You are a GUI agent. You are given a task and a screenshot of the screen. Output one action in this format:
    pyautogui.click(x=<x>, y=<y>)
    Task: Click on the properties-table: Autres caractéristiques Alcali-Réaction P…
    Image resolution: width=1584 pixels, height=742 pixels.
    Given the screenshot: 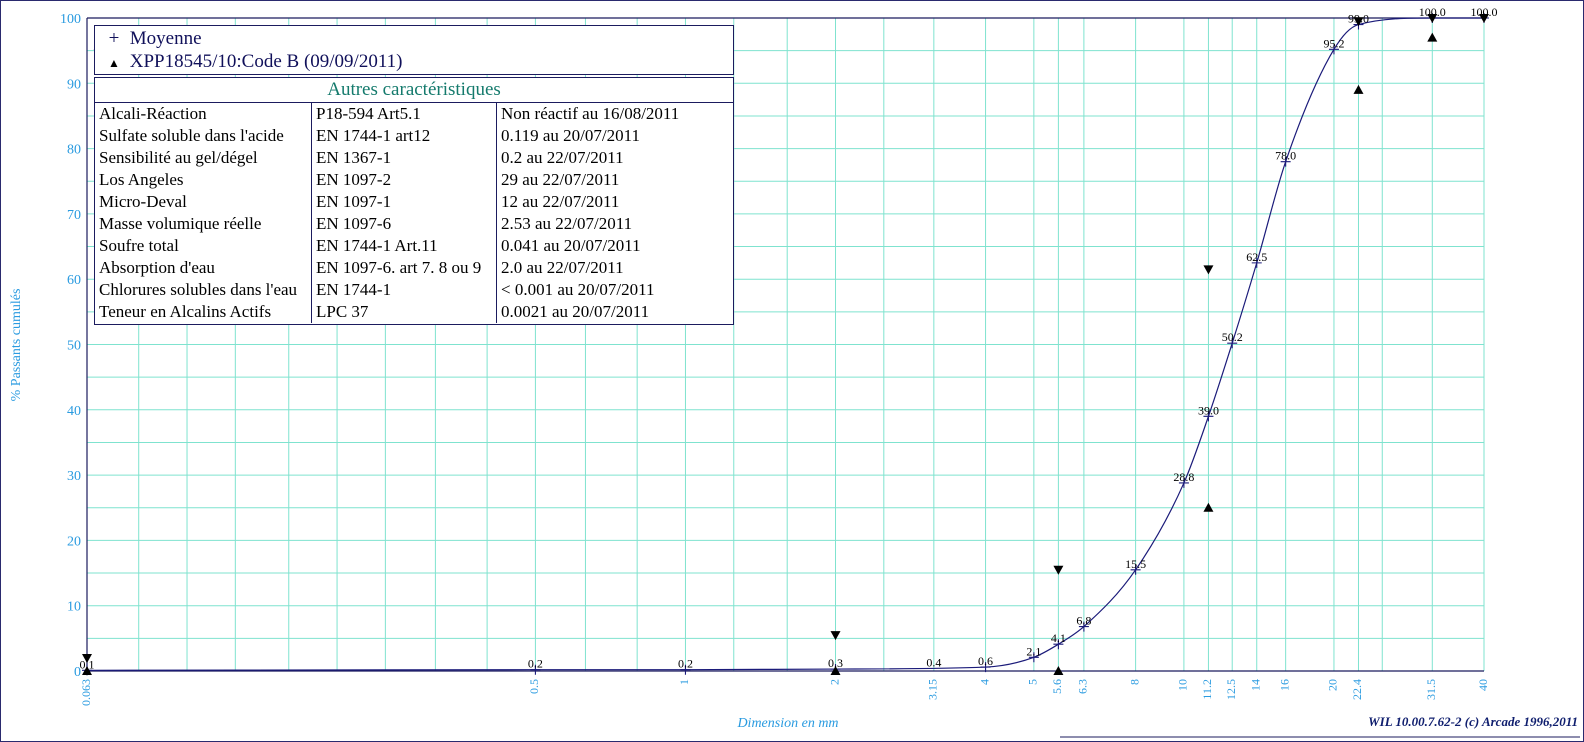 What is the action you would take?
    pyautogui.click(x=414, y=201)
    